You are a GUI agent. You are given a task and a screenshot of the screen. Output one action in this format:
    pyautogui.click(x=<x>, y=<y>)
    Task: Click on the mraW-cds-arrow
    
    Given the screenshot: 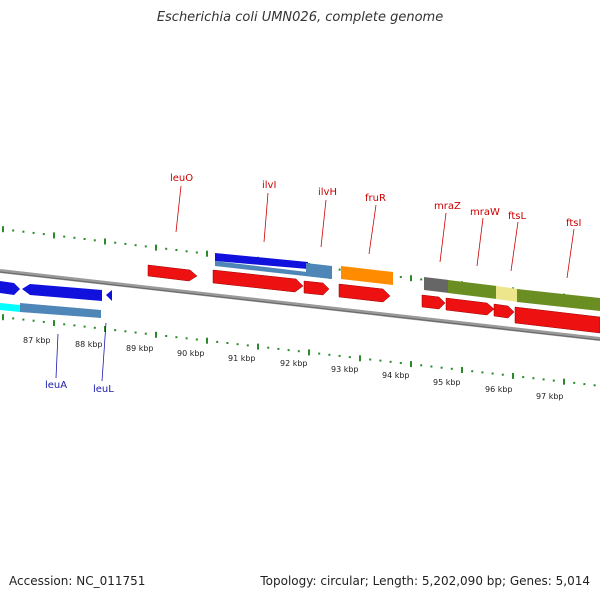 What is the action you would take?
    pyautogui.click(x=470, y=306)
    